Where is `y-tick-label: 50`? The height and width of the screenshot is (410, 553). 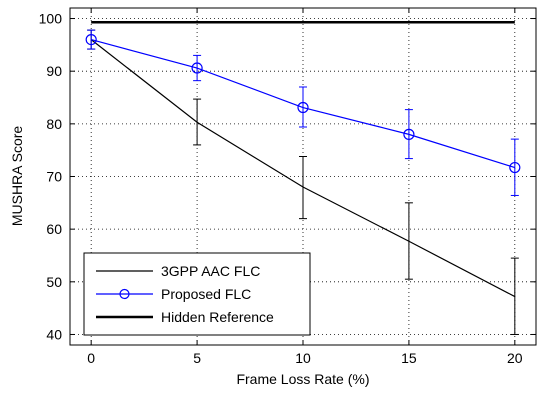
y-tick-label: 50 is located at coordinates (54, 282).